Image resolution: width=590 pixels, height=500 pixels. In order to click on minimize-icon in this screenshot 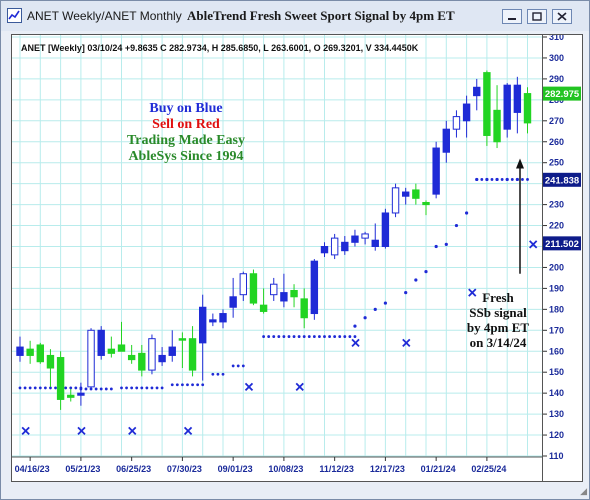, I will do `click(512, 19)`.